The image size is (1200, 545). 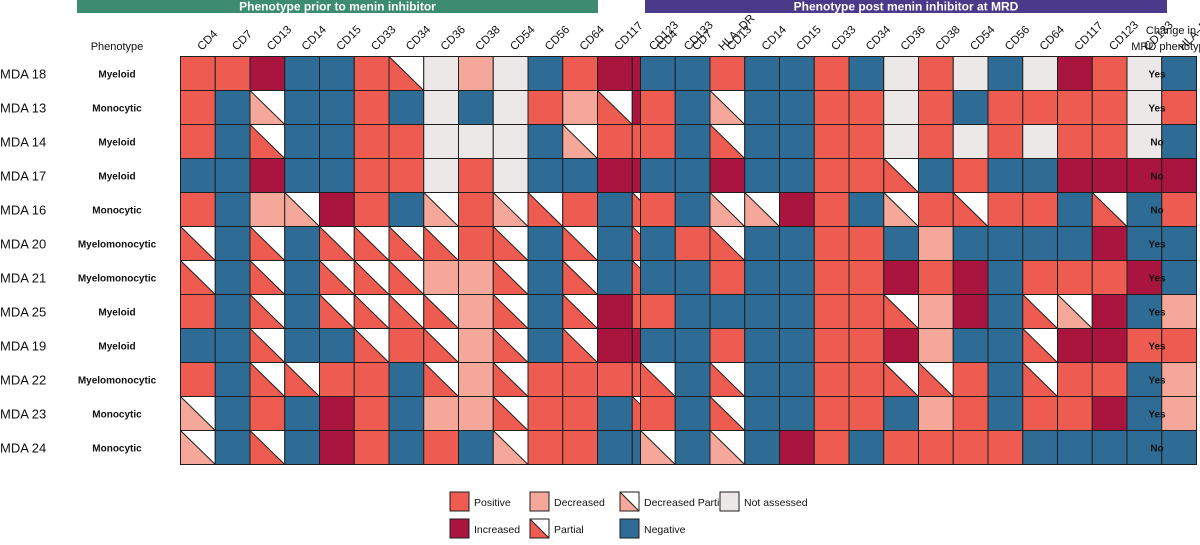 What do you see at coordinates (23, 312) in the screenshot?
I see `row-label: MDA 25` at bounding box center [23, 312].